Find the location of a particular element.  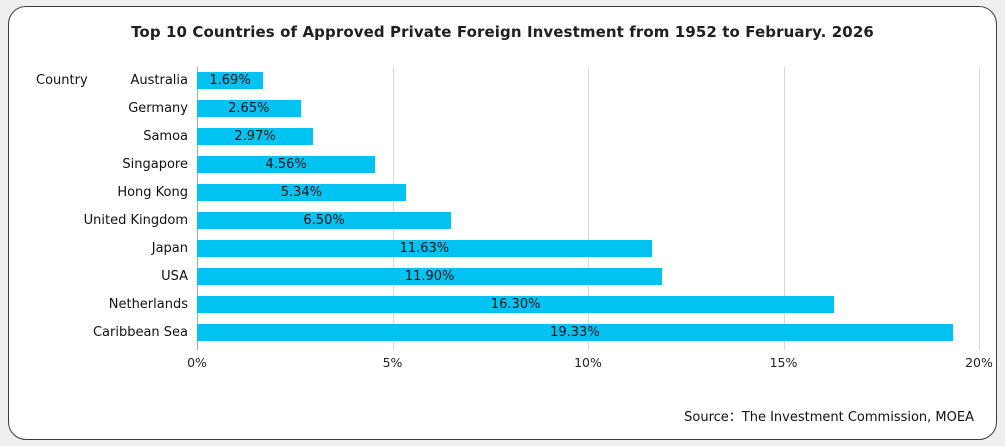

category-label: Japan is located at coordinates (169, 248).